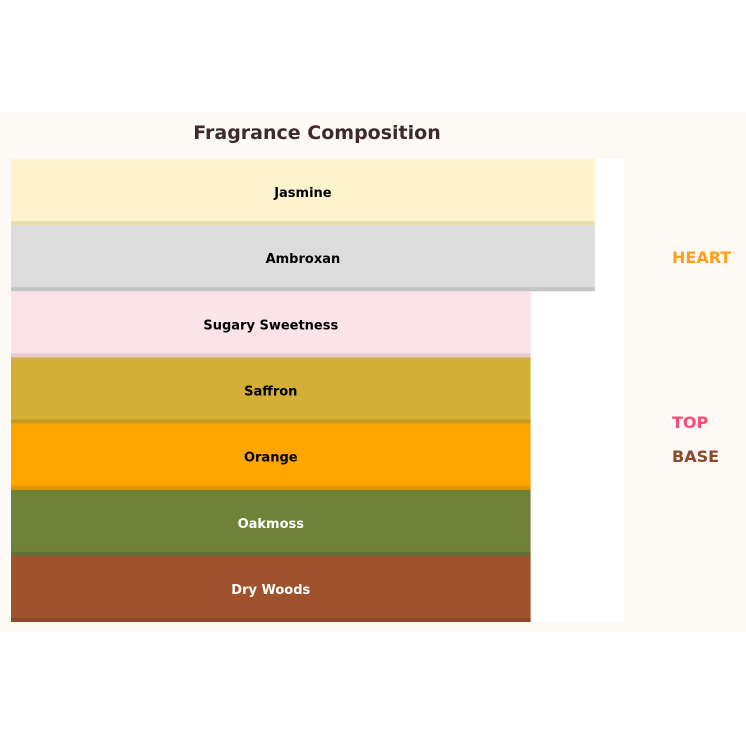 Image resolution: width=746 pixels, height=746 pixels. Describe the element at coordinates (695, 456) in the screenshot. I see `legend-base: BASE` at that location.